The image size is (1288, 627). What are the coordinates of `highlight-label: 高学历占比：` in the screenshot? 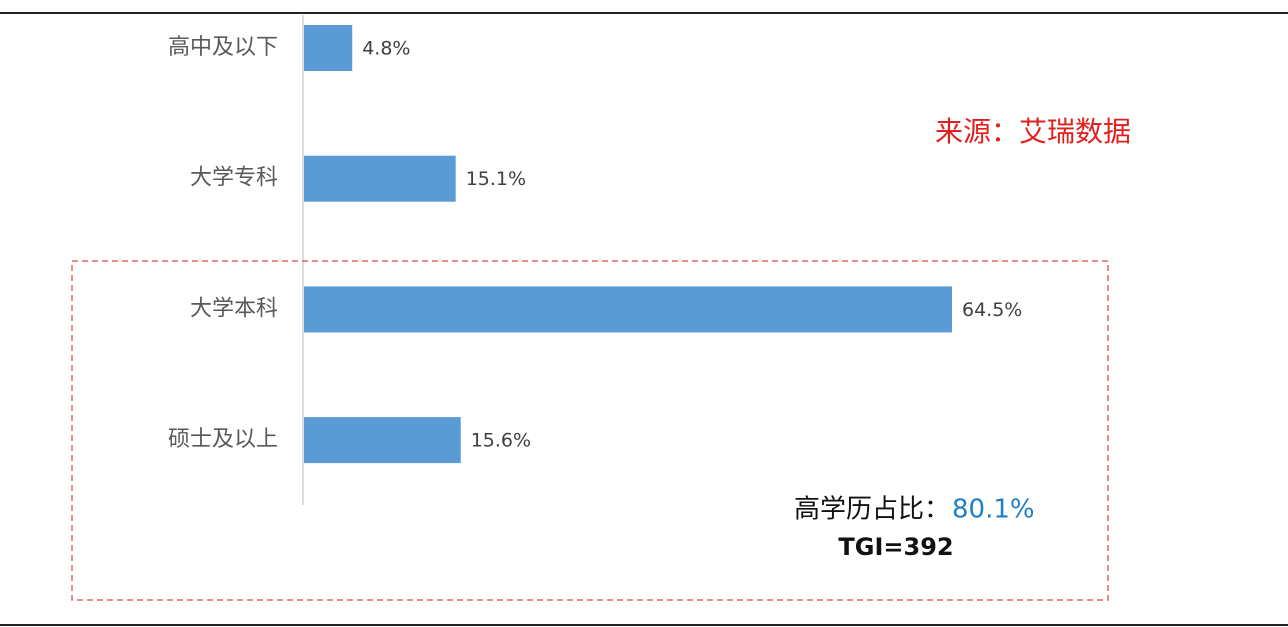 It's located at (872, 510).